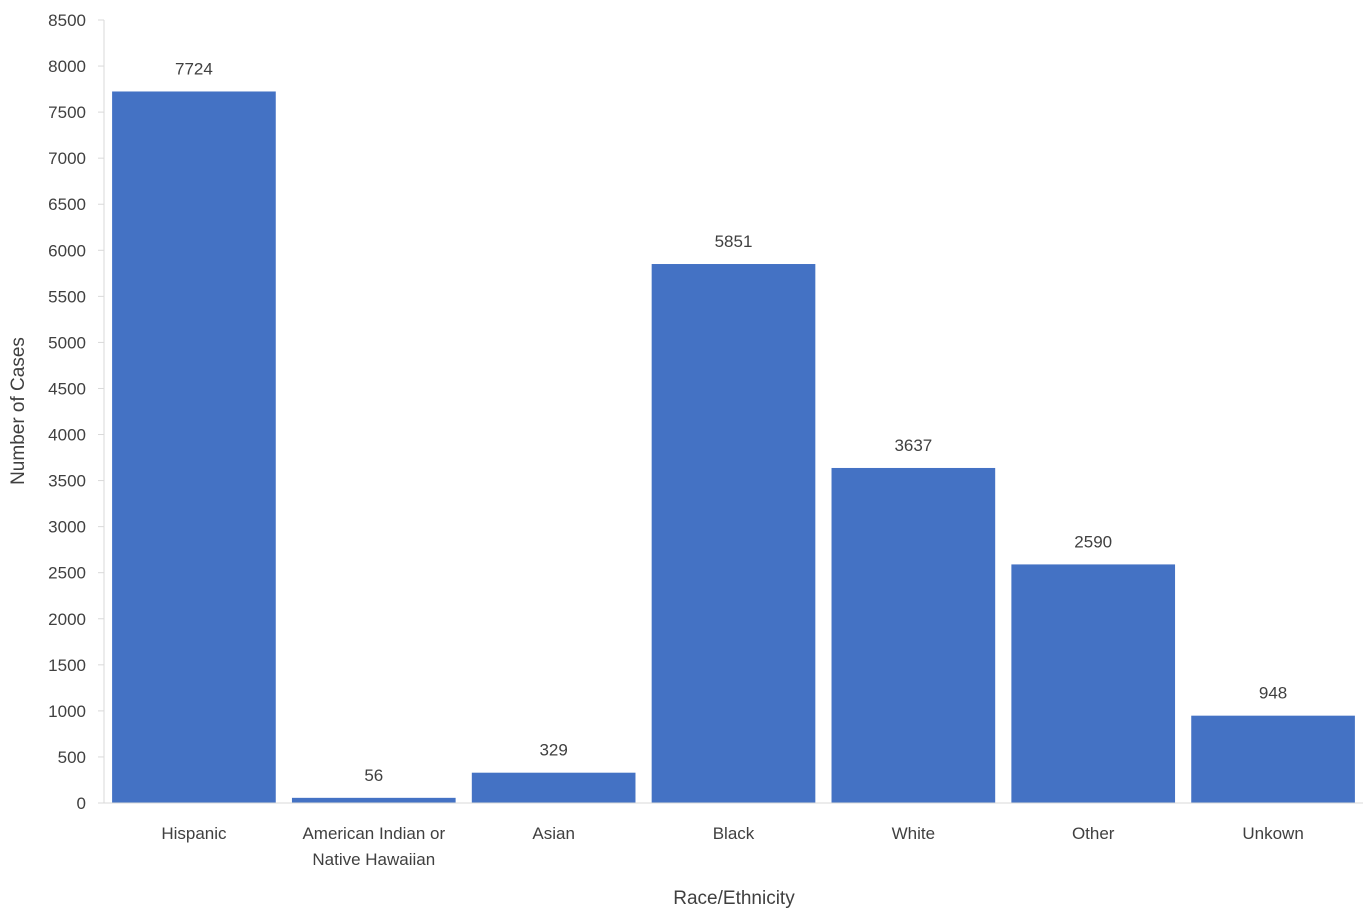  I want to click on y-tick-label: 6000, so click(67, 250).